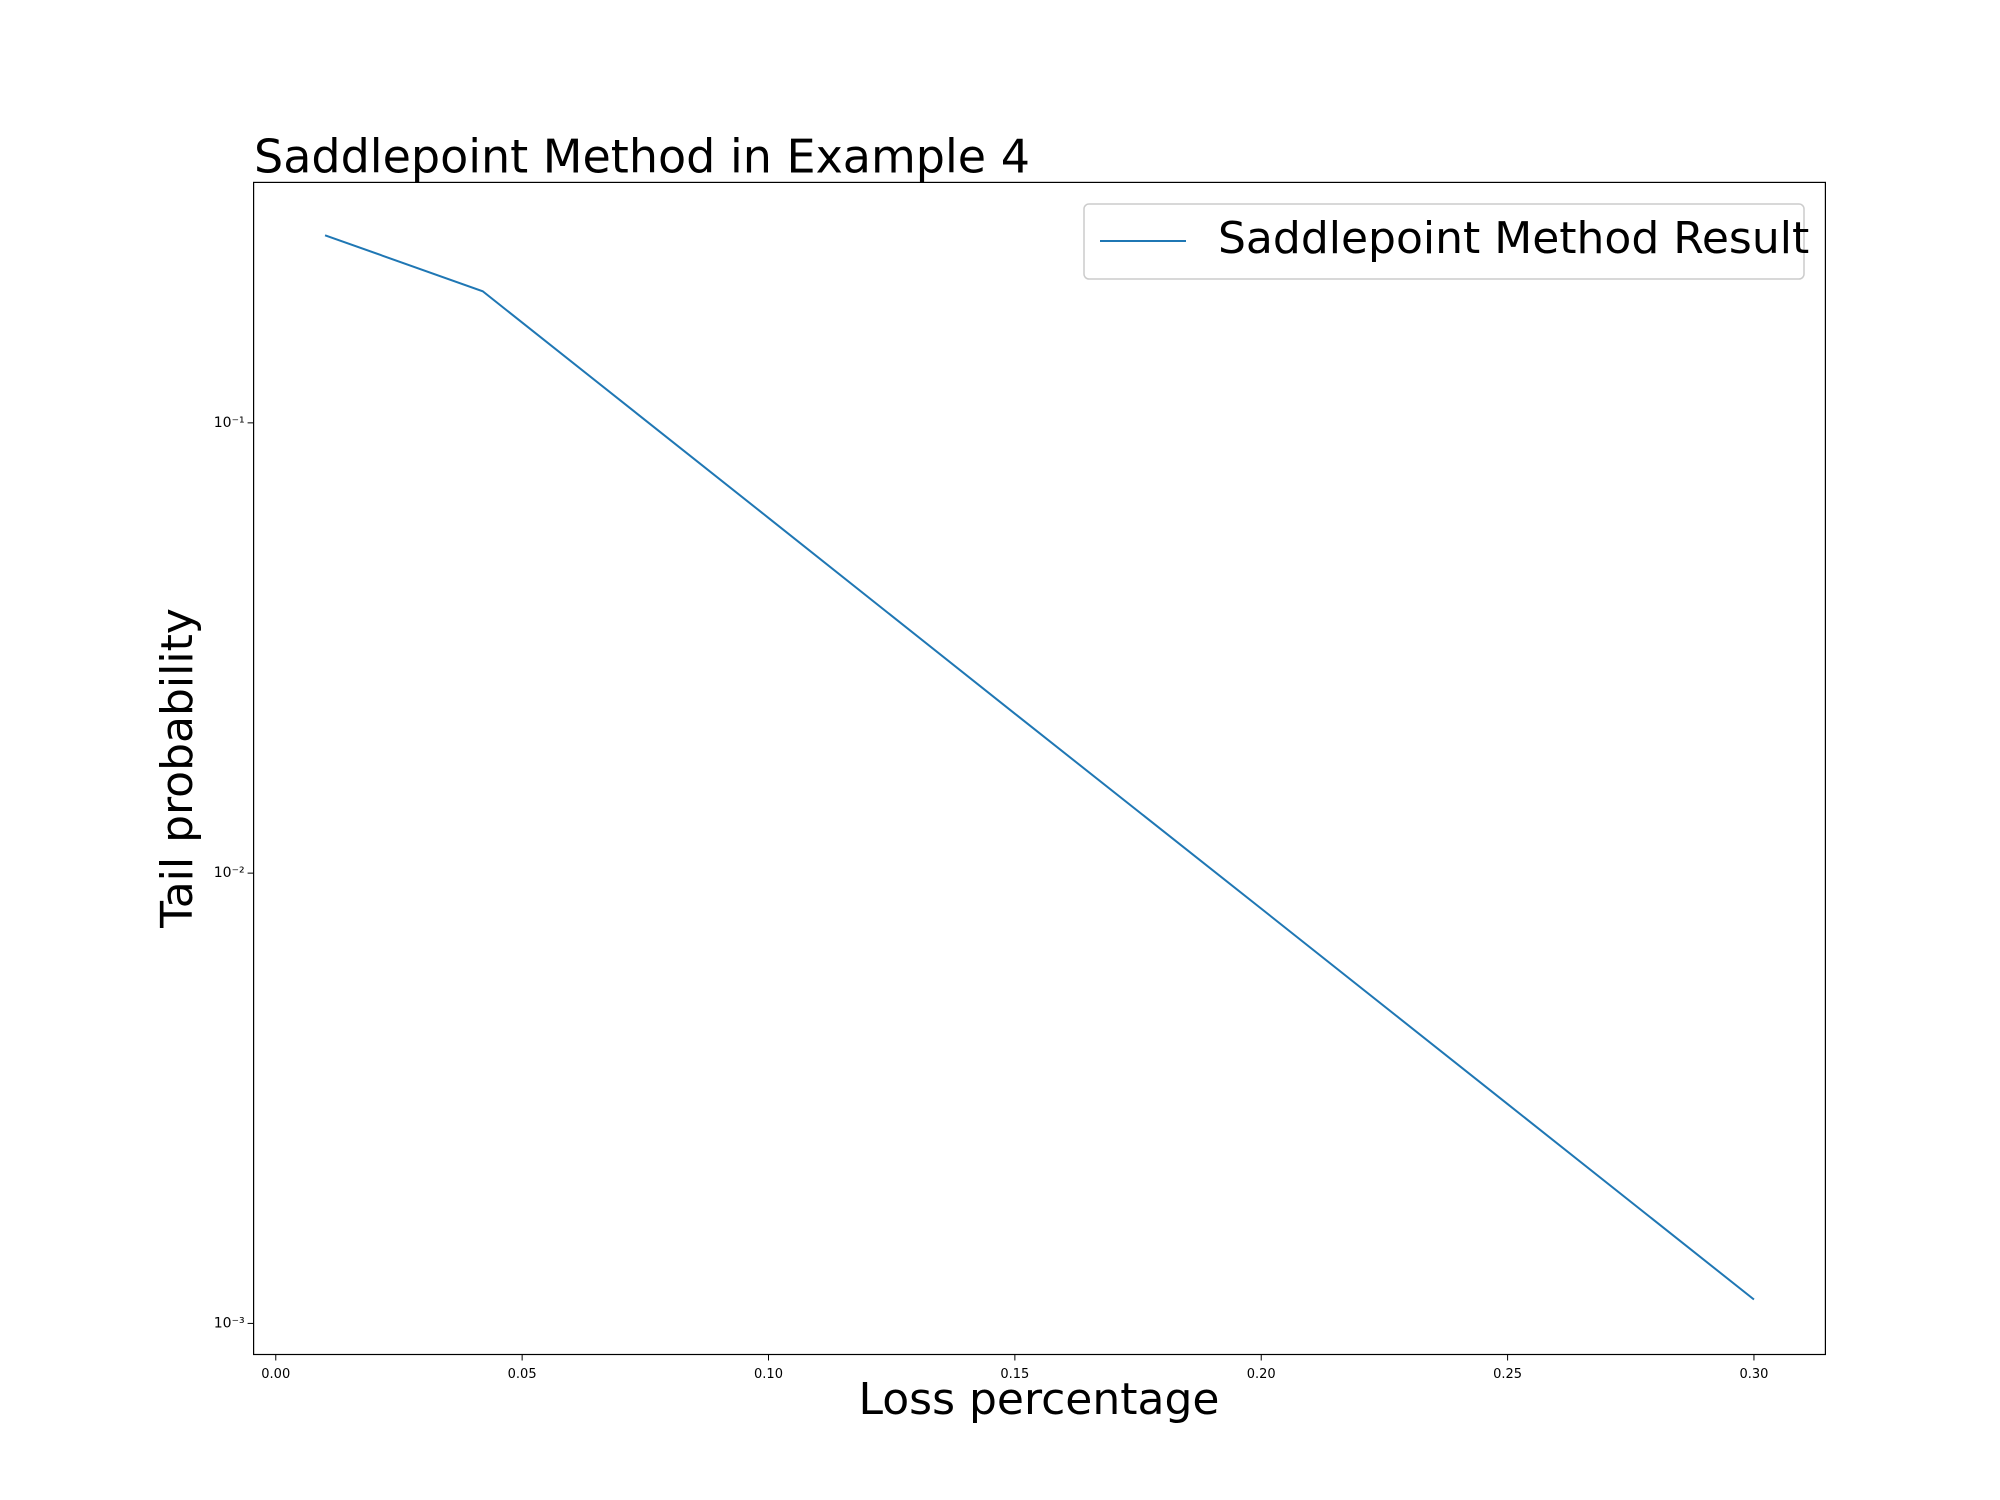 The width and height of the screenshot is (2000, 1500). What do you see at coordinates (642, 157) in the screenshot?
I see `chart-title: Saddlepoint Method in Example 4` at bounding box center [642, 157].